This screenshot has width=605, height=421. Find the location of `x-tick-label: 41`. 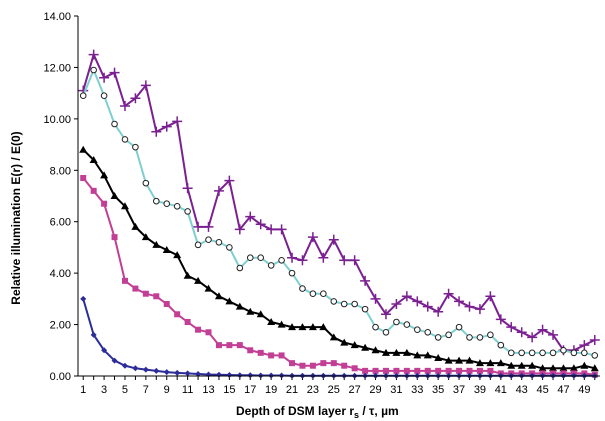

x-tick-label: 41 is located at coordinates (501, 390).